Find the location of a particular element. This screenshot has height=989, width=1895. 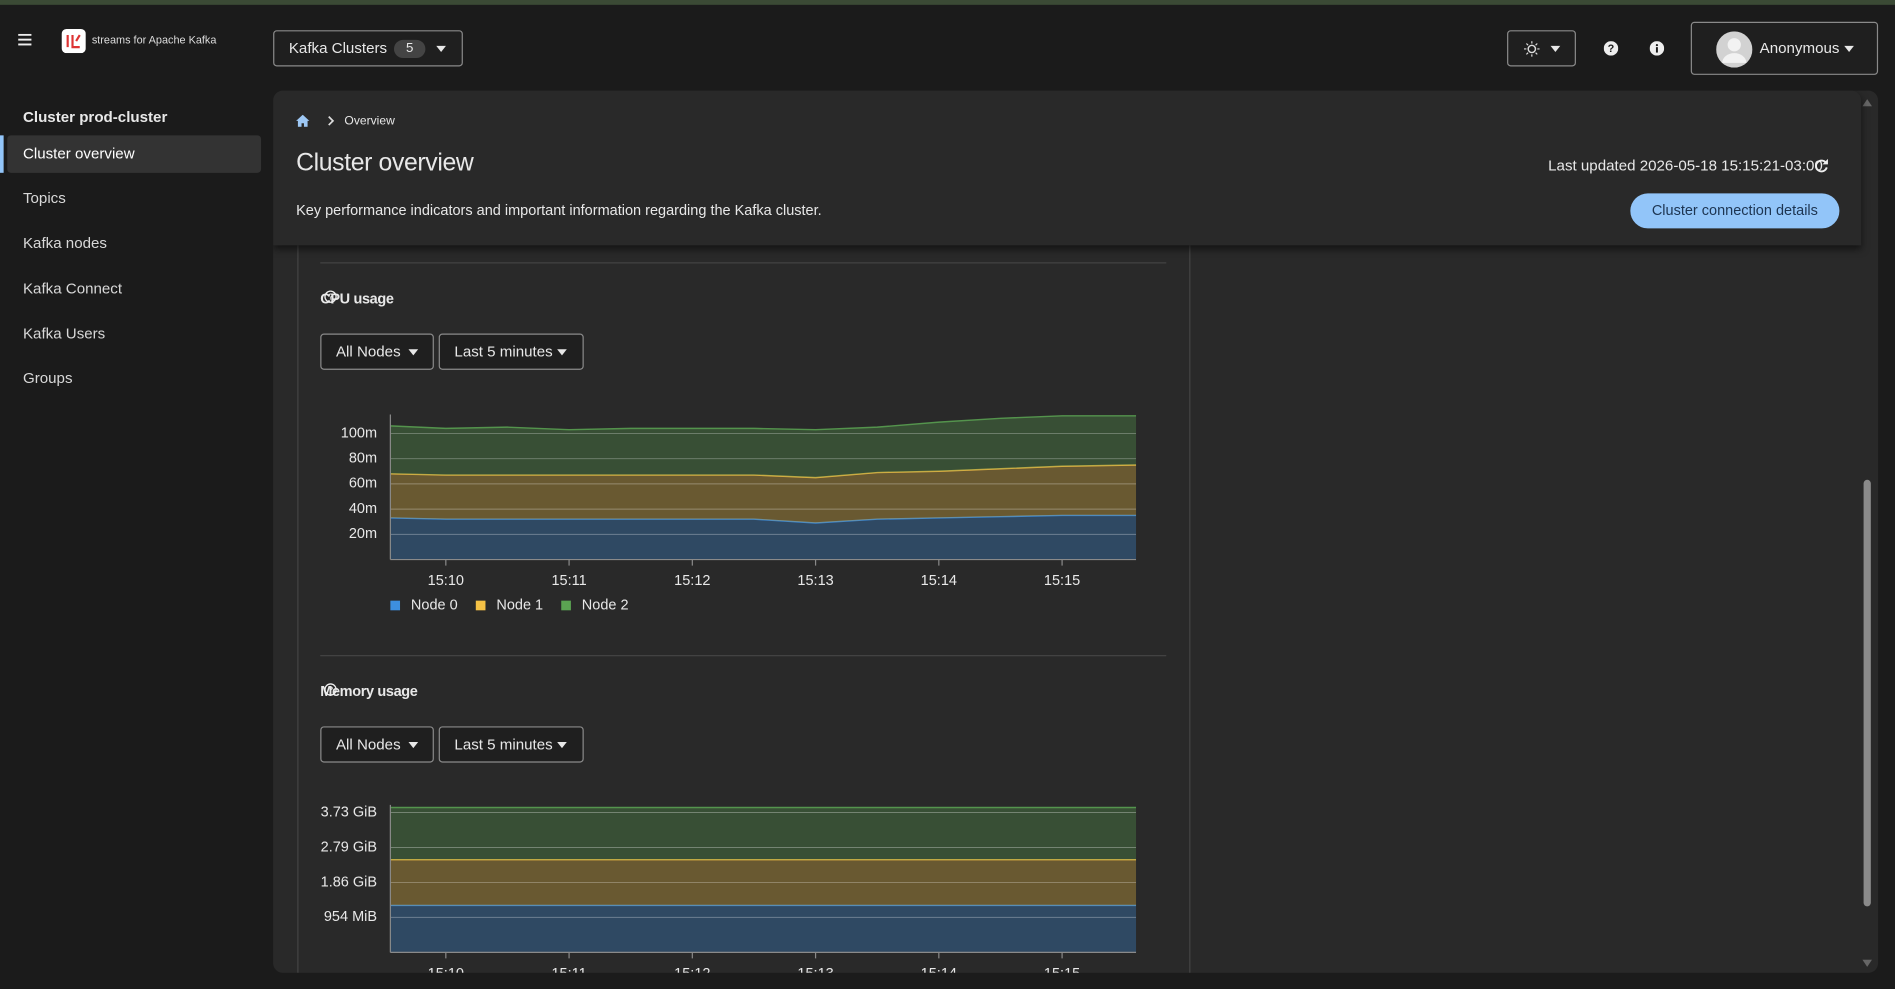

scroll-down is located at coordinates (1867, 963).